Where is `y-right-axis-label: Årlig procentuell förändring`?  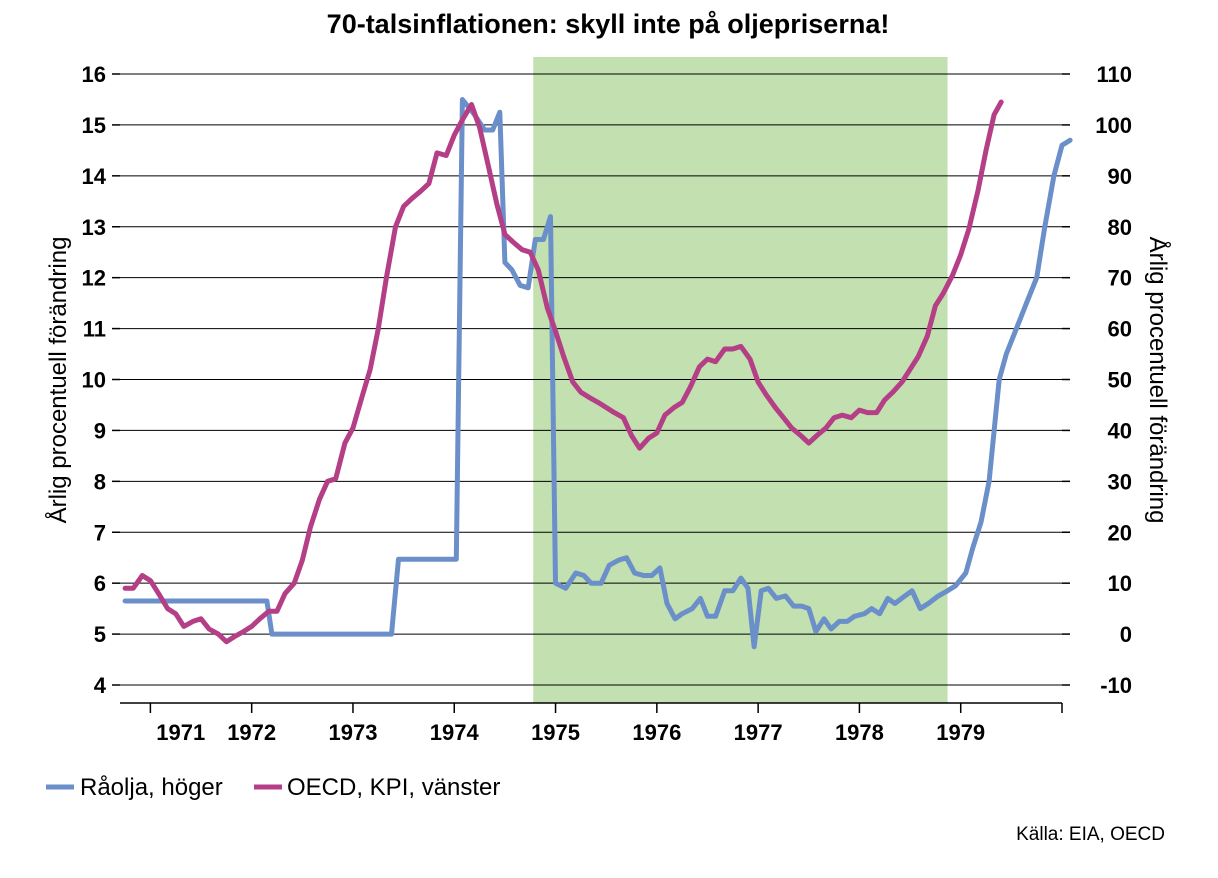
y-right-axis-label: Årlig procentuell förändring is located at coordinates (1158, 380).